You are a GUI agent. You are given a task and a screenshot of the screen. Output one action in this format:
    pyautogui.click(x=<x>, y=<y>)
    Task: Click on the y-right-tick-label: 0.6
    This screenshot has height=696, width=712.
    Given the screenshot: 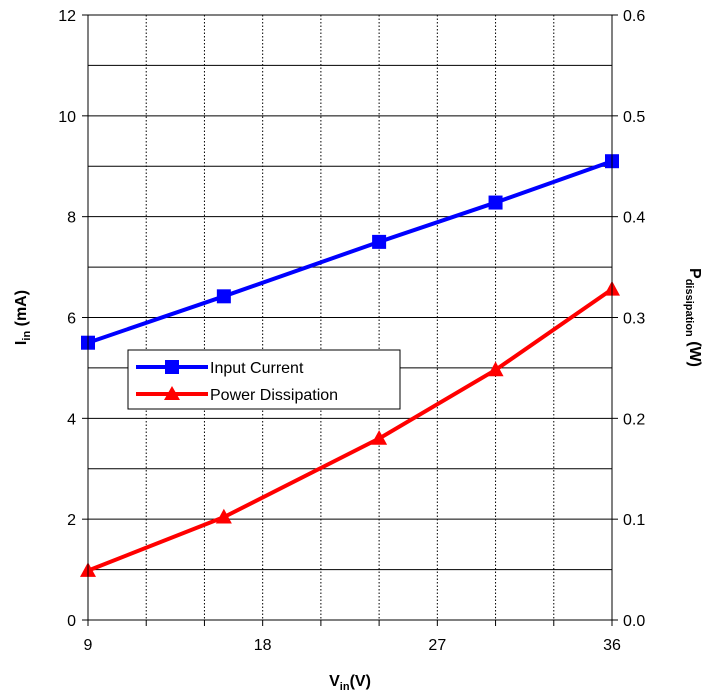 What is the action you would take?
    pyautogui.click(x=634, y=16)
    